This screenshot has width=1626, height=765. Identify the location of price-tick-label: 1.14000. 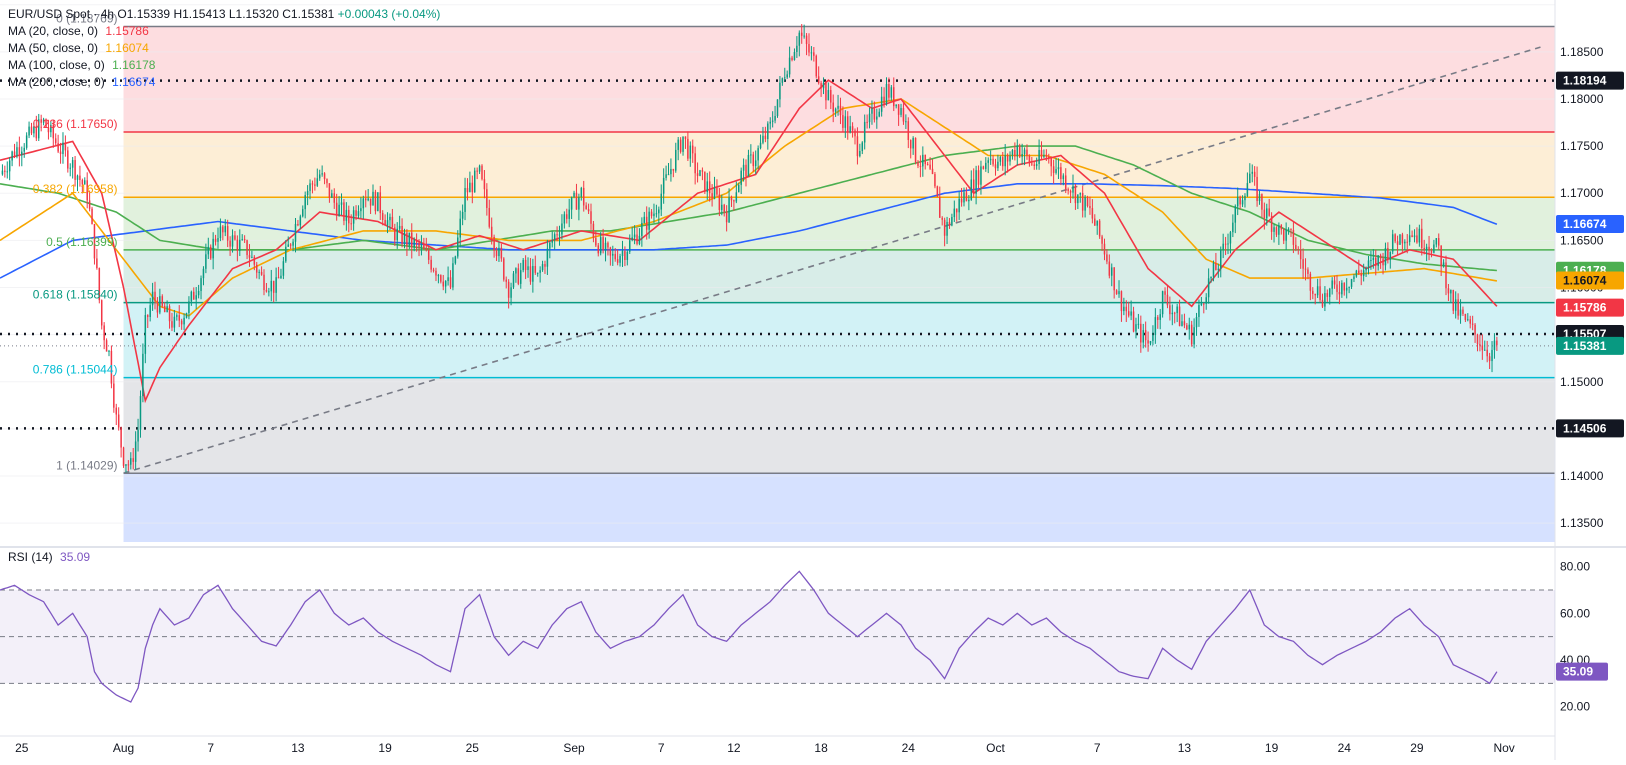
(1582, 476).